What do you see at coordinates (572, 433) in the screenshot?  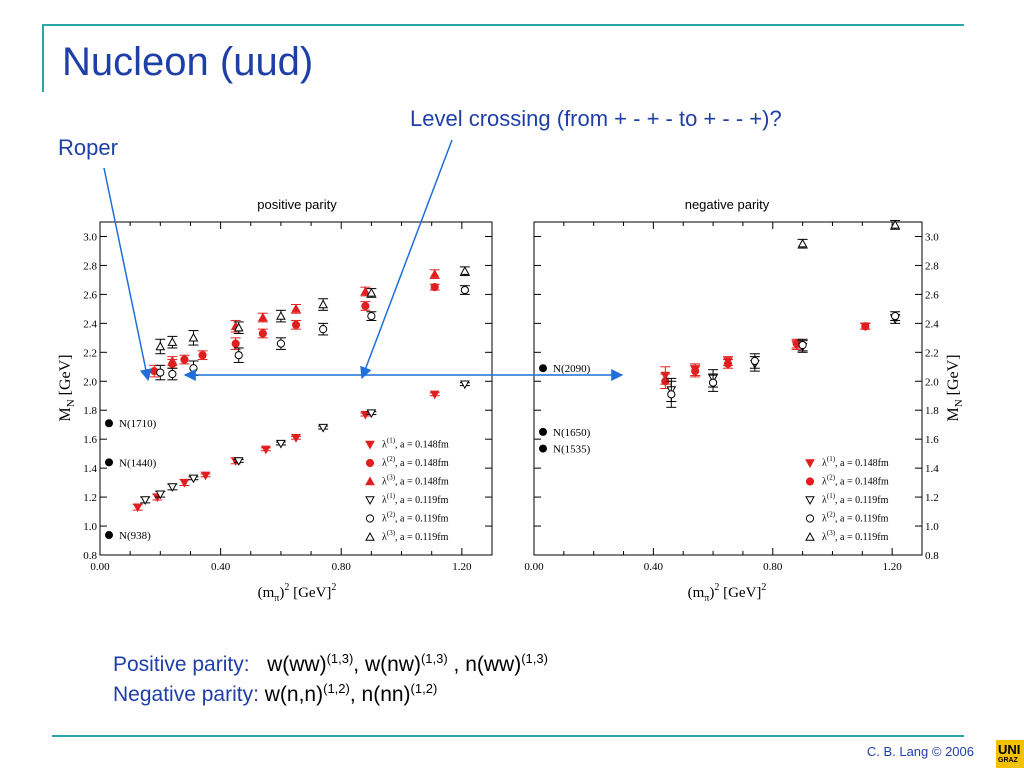 I see `experimental-level-label: N(1650)` at bounding box center [572, 433].